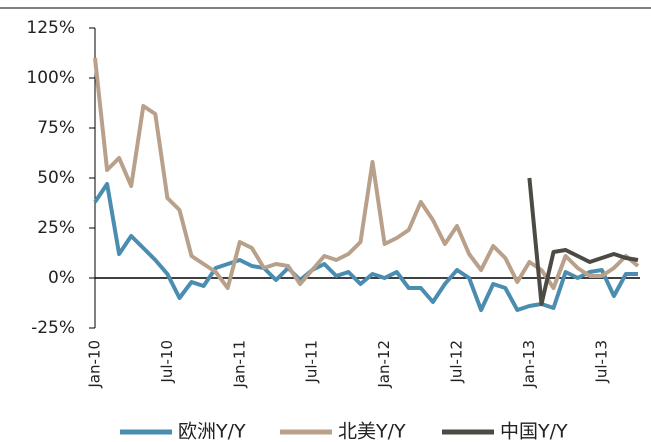  What do you see at coordinates (56, 228) in the screenshot?
I see `y-tick-label: 25%` at bounding box center [56, 228].